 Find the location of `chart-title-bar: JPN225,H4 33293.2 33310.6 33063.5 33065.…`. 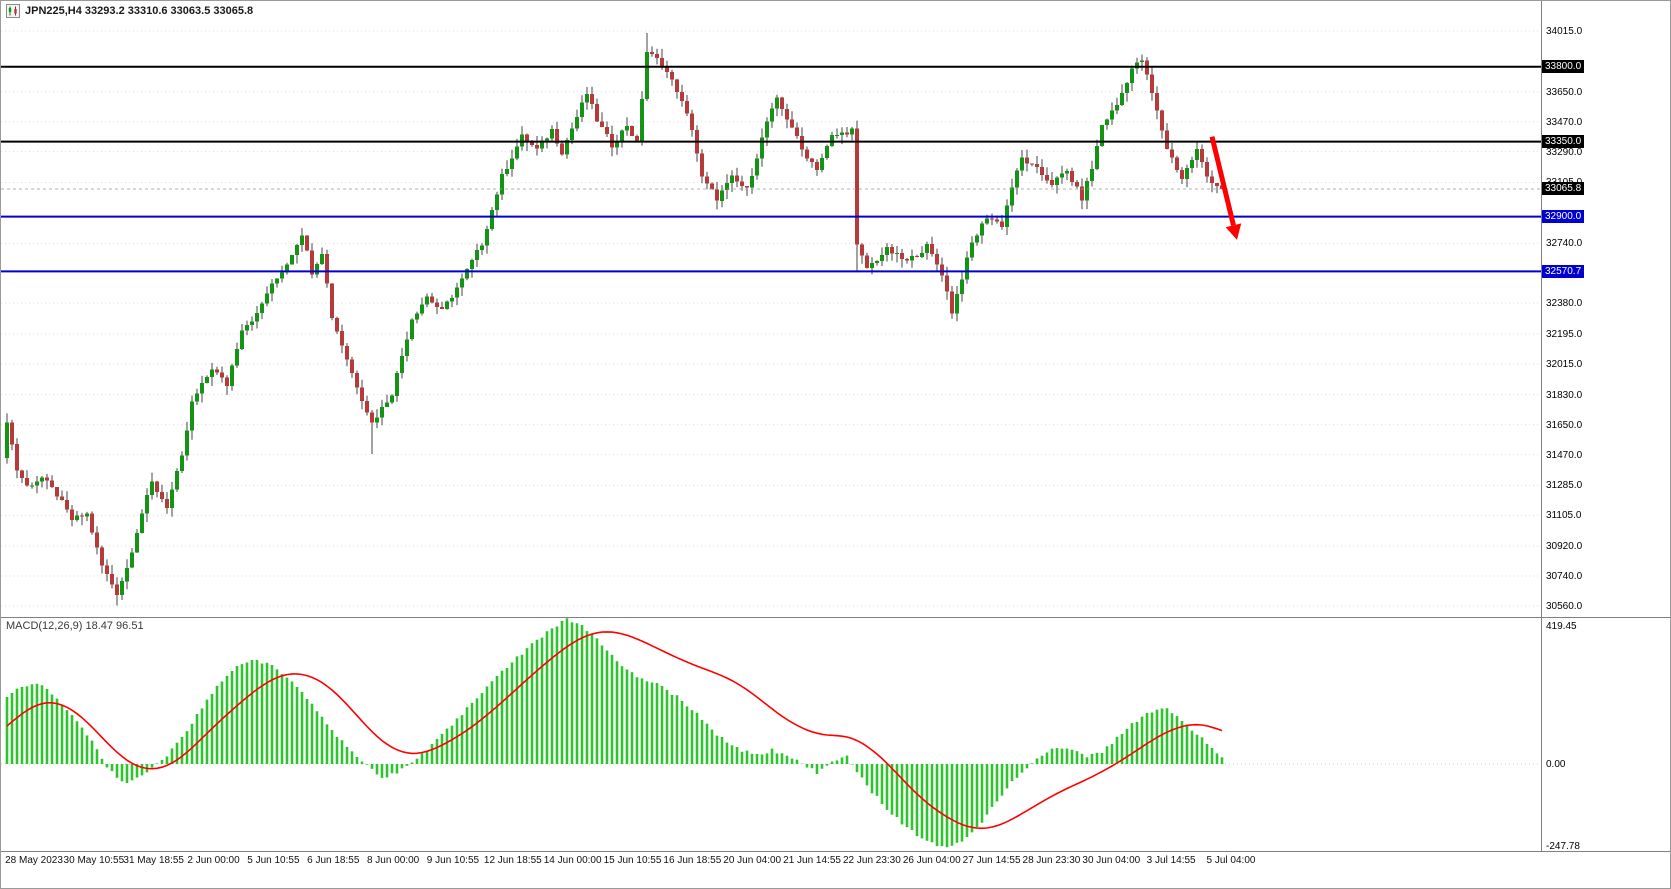

chart-title-bar: JPN225,H4 33293.2 33310.6 33063.5 33065.… is located at coordinates (129, 11).